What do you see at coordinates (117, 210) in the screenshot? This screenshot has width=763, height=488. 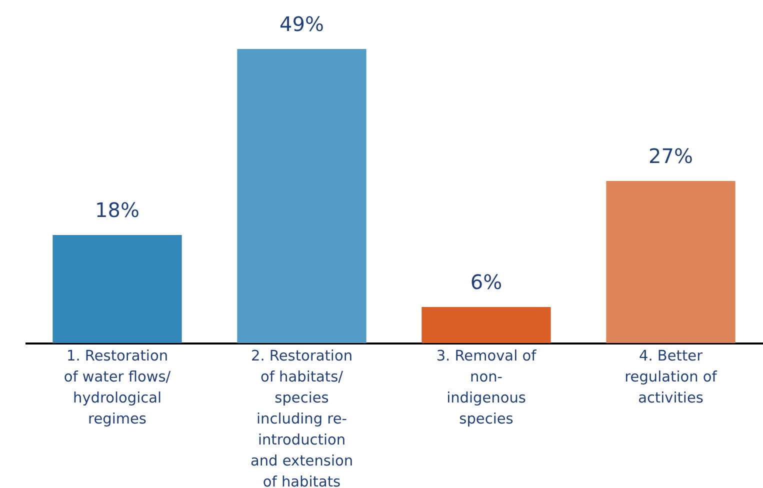 I see `data-label: 18%` at bounding box center [117, 210].